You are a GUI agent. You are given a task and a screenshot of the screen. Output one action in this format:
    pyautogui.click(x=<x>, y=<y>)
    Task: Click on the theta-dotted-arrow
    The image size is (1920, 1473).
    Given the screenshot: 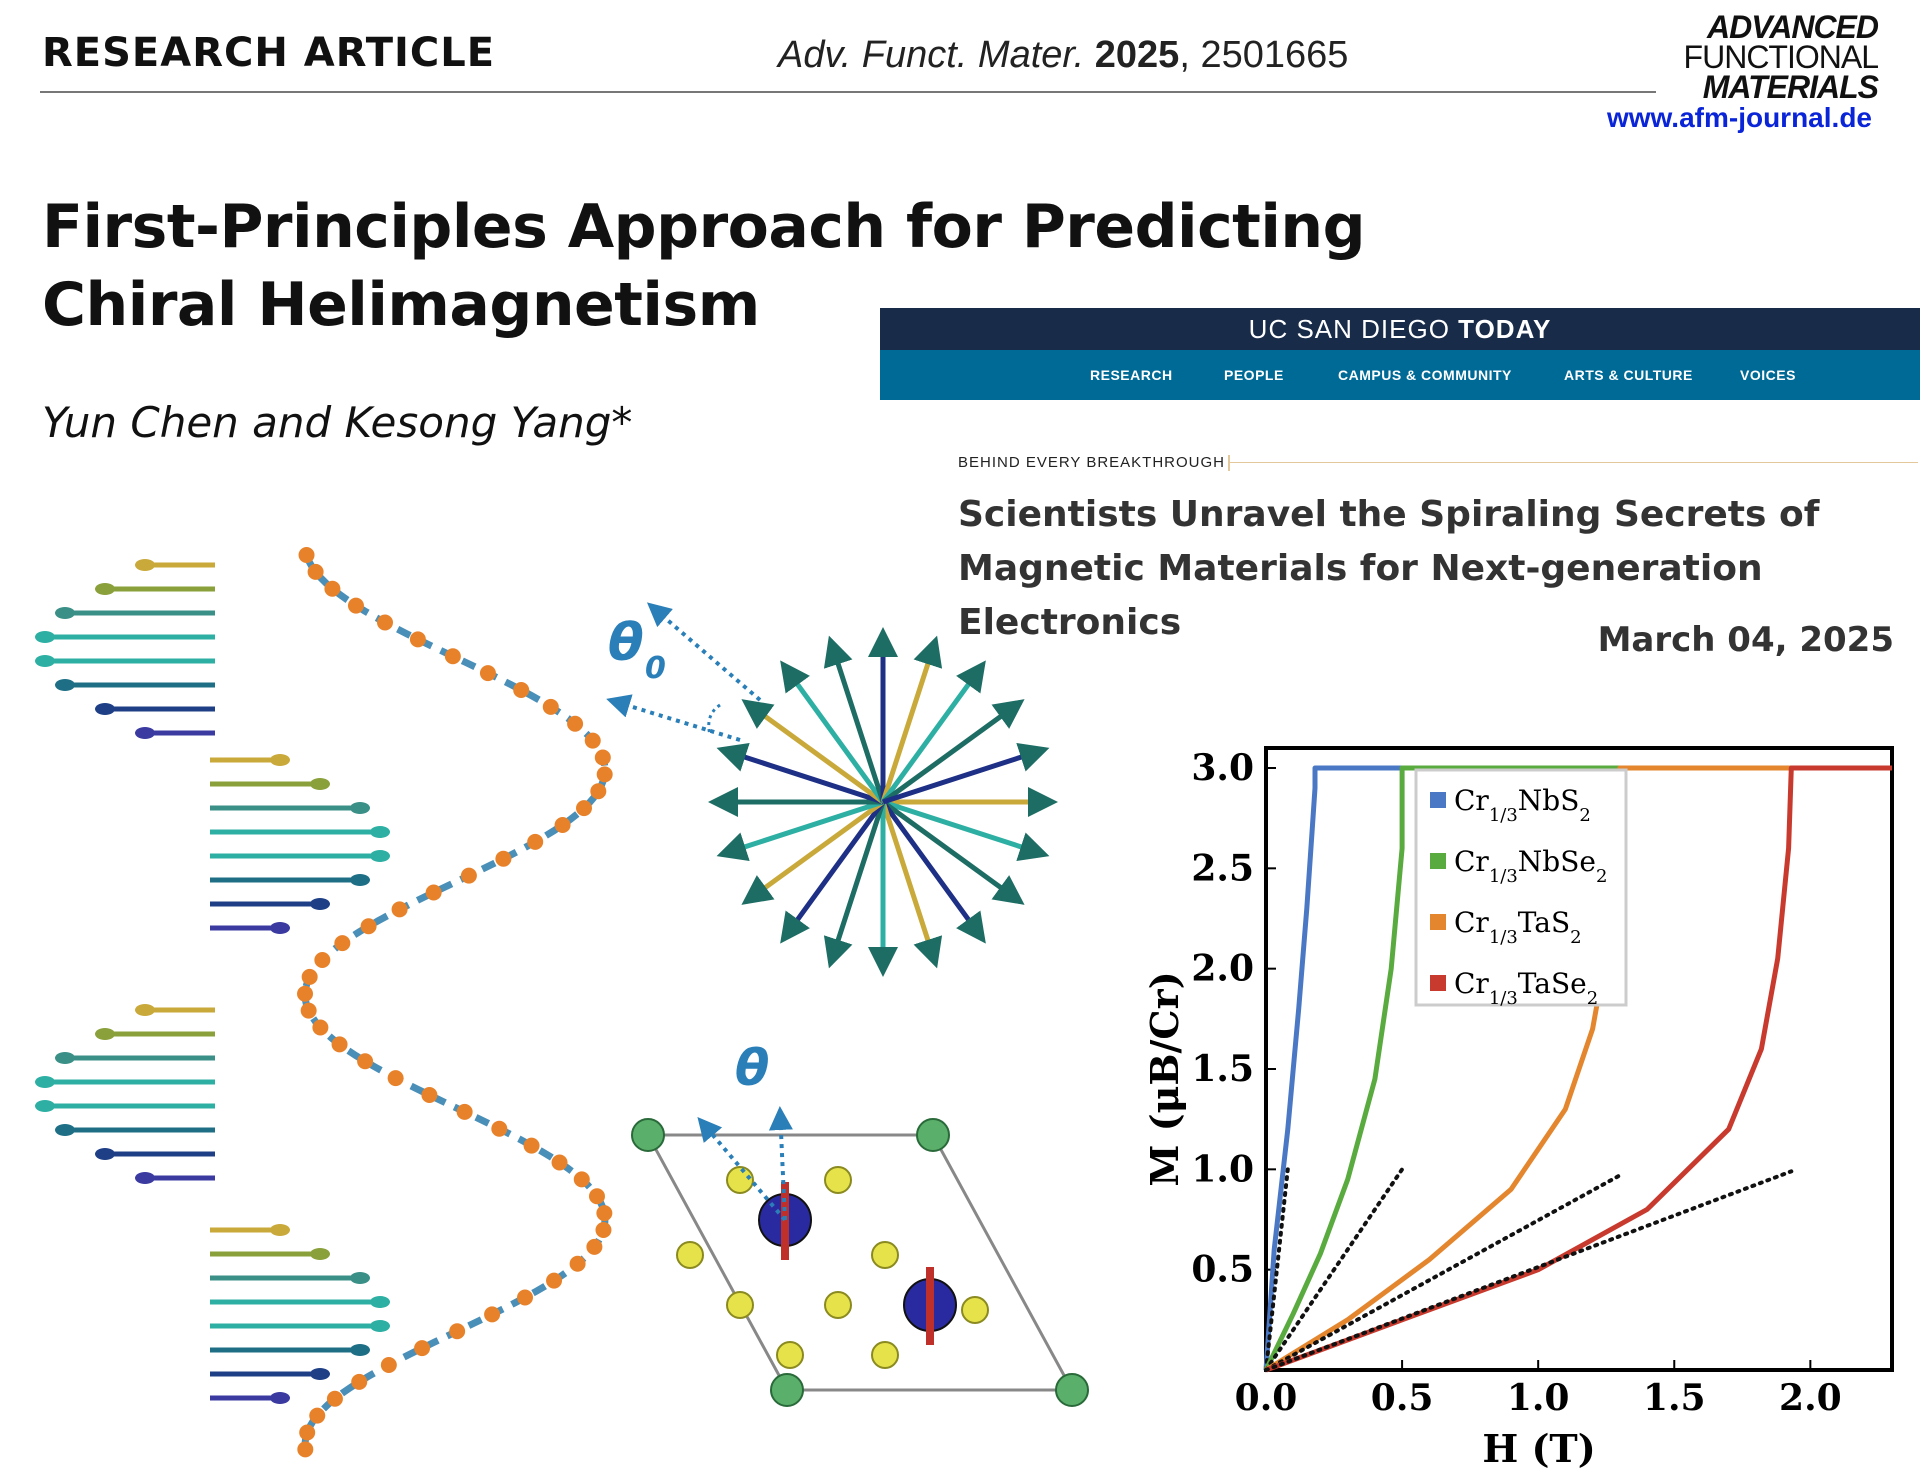 What is the action you would take?
    pyautogui.click(x=742, y=1169)
    